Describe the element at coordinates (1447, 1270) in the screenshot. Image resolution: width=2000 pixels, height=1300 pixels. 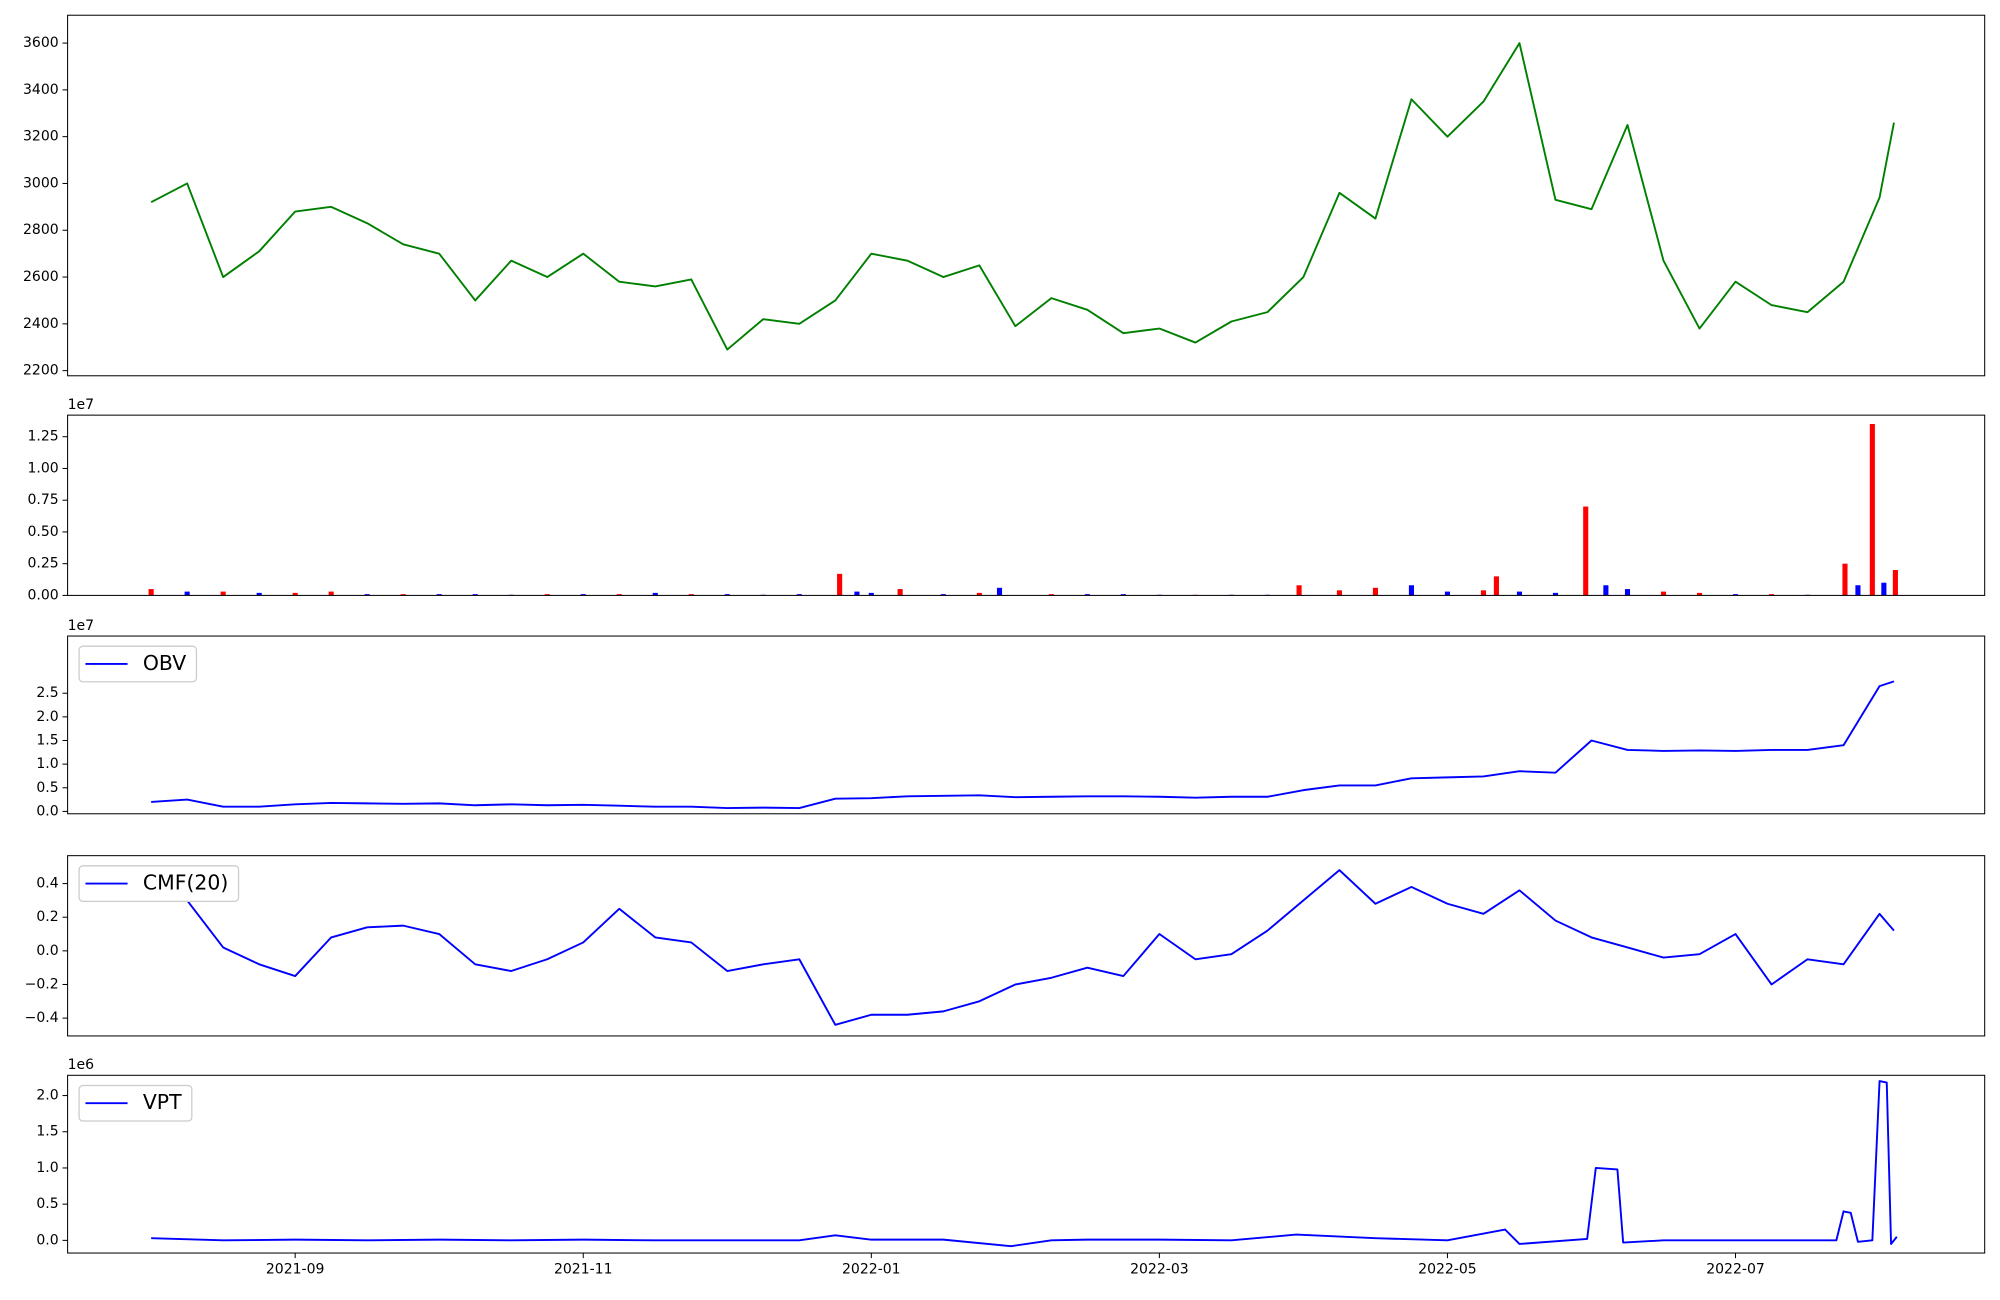
I see `x-tick-label: 2022-05` at that location.